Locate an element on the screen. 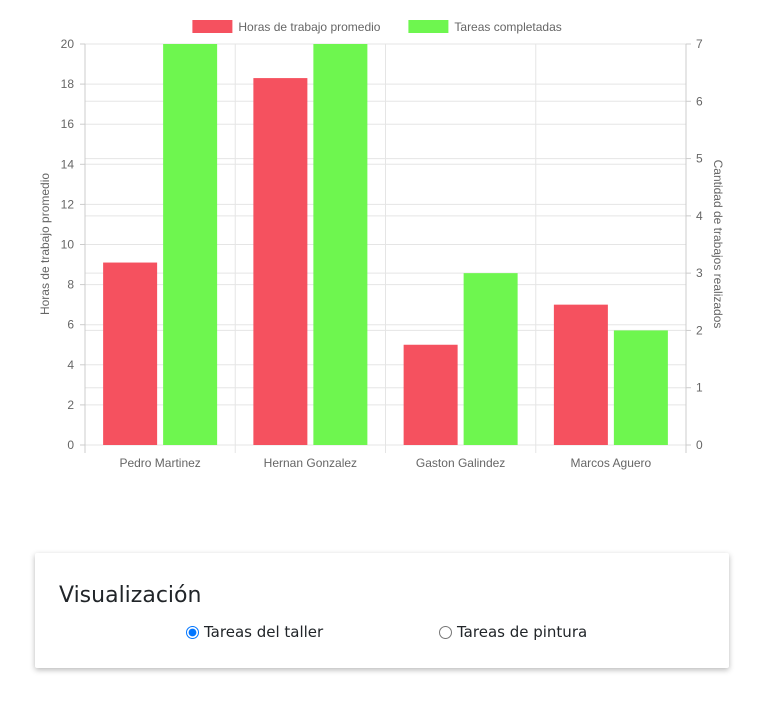 This screenshot has width=763, height=706. legend-label: Horas de trabajo promedio is located at coordinates (309, 27).